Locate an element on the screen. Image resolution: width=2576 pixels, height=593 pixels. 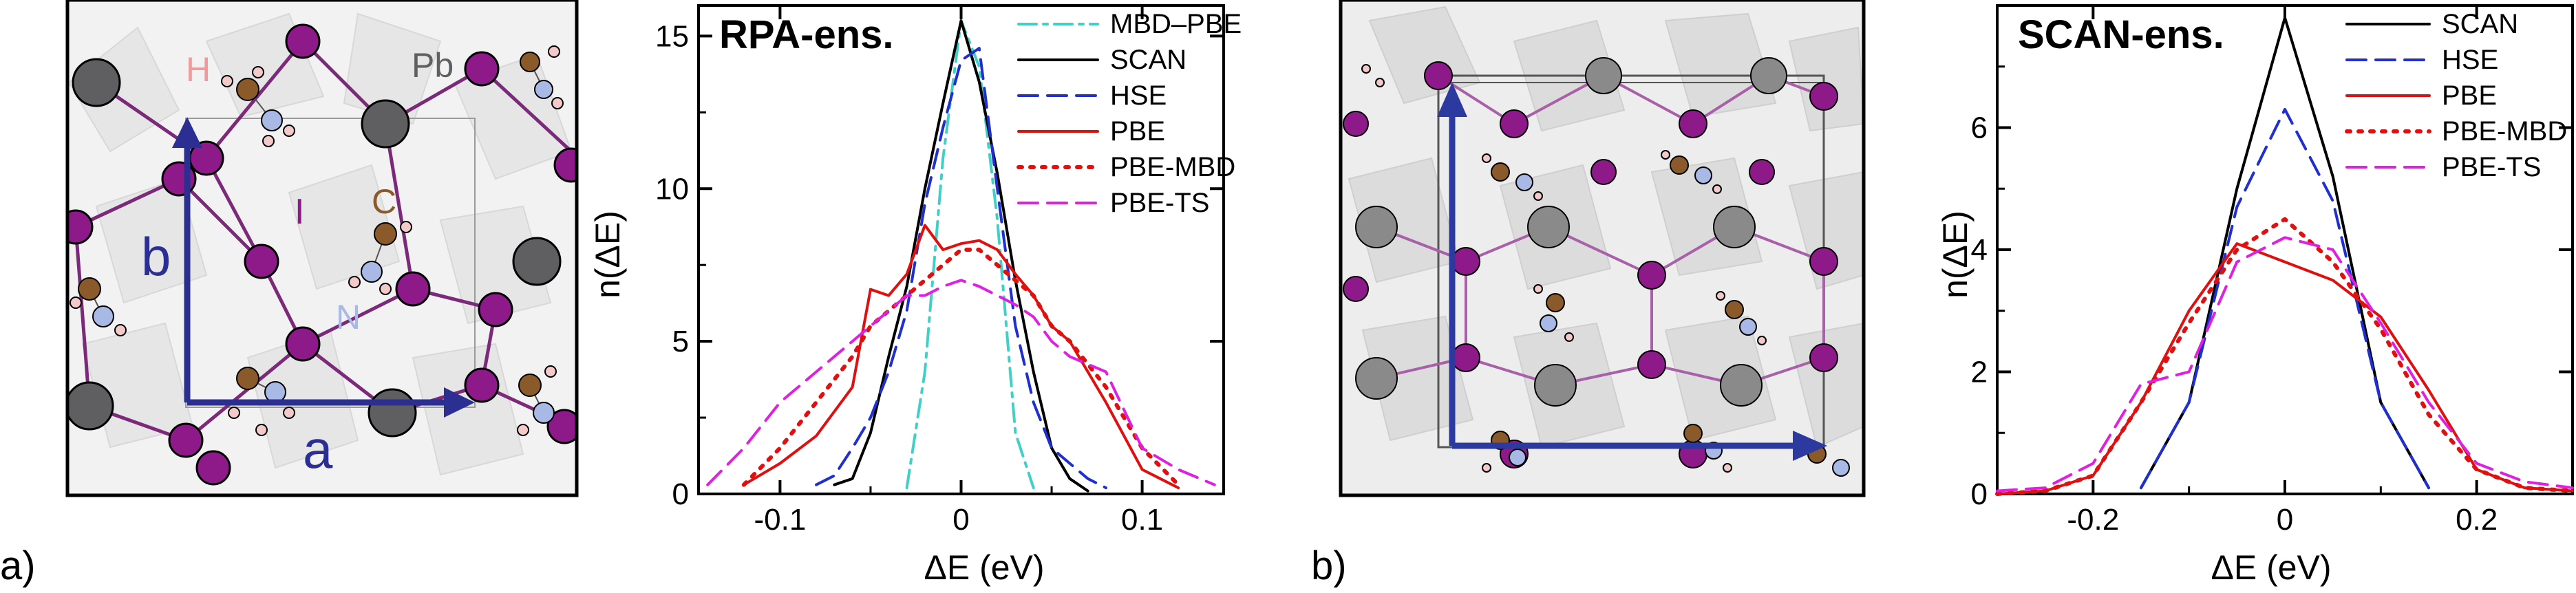
chart-rpa-series-pbe is located at coordinates (961, 357).